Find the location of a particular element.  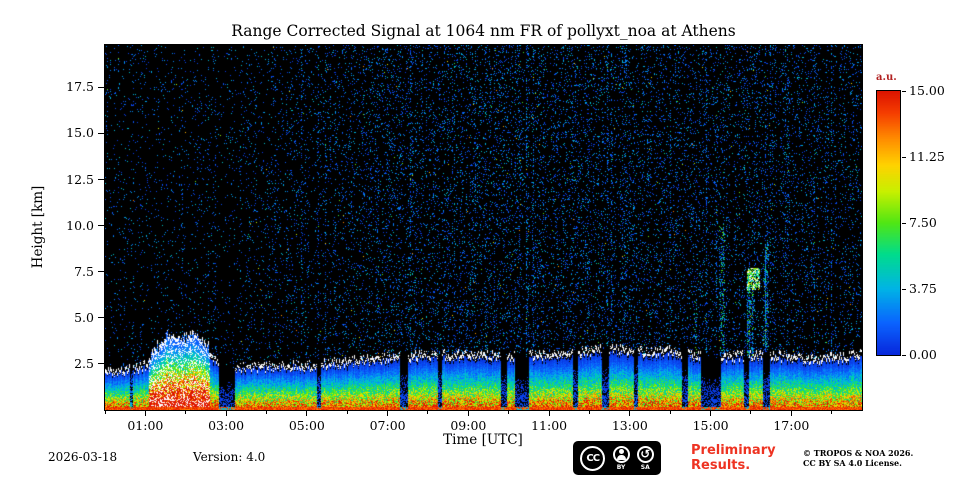

copyright-line2: CC BY SA 4.0 License. is located at coordinates (852, 463).